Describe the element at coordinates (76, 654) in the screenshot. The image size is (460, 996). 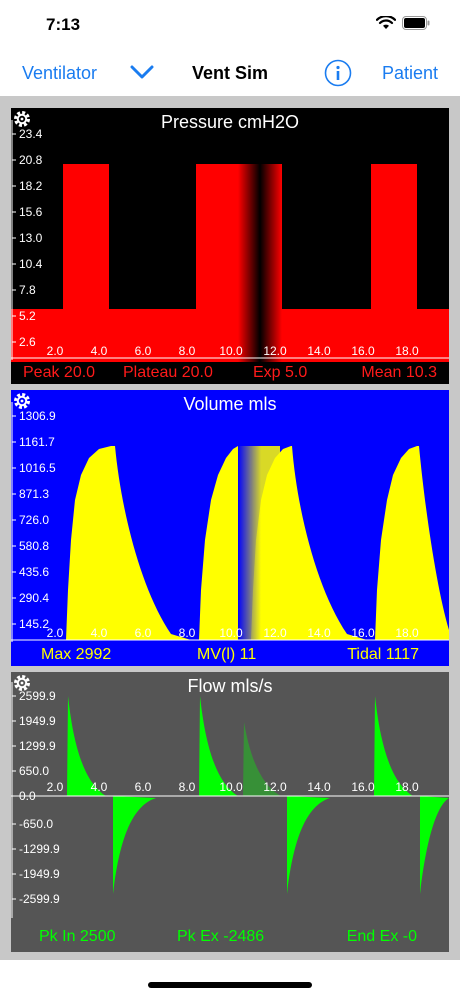
I see `max-value: Max 2992` at that location.